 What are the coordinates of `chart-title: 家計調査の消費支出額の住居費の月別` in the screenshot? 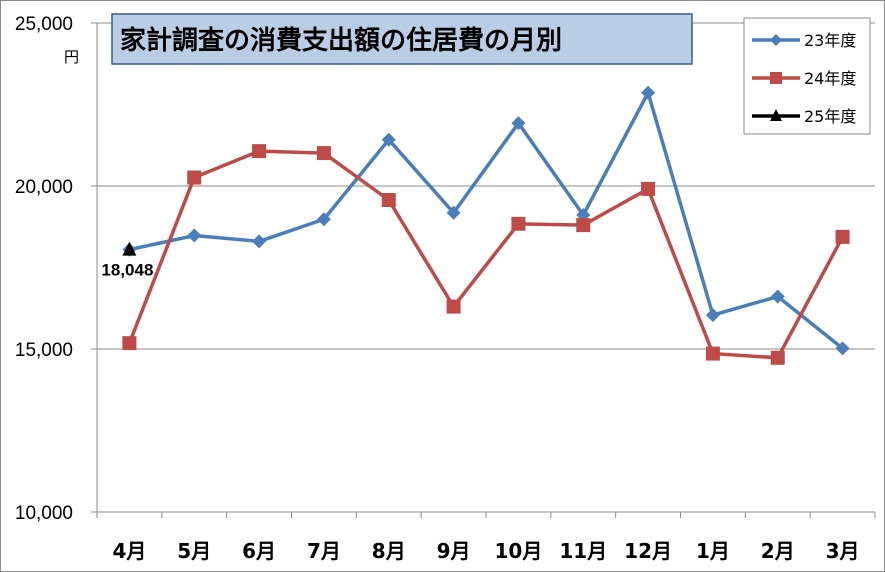 It's located at (402, 39).